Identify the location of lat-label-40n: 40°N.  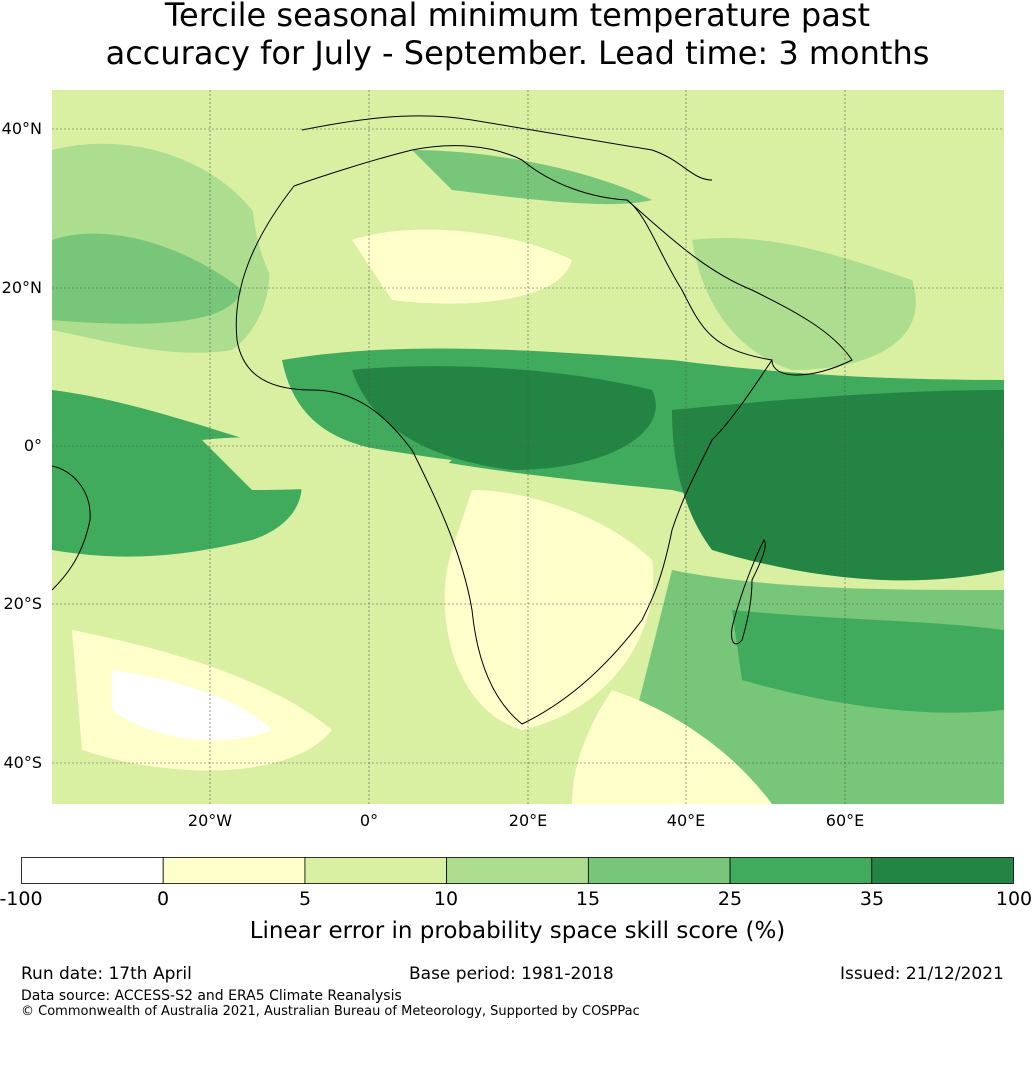
(21, 128).